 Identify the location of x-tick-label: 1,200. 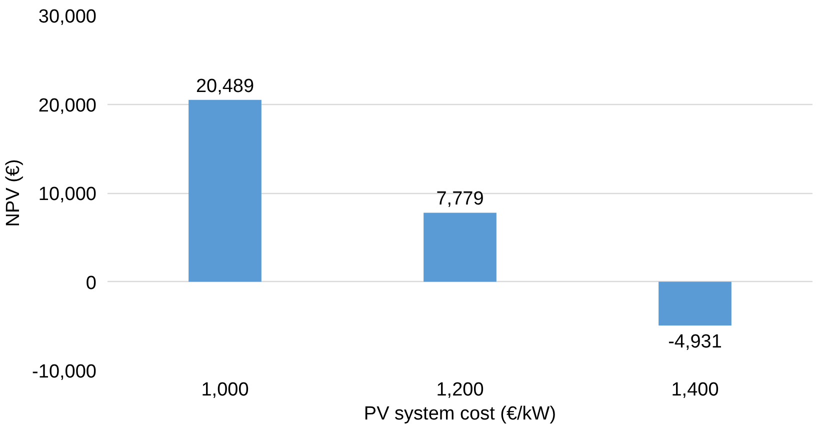
(460, 390).